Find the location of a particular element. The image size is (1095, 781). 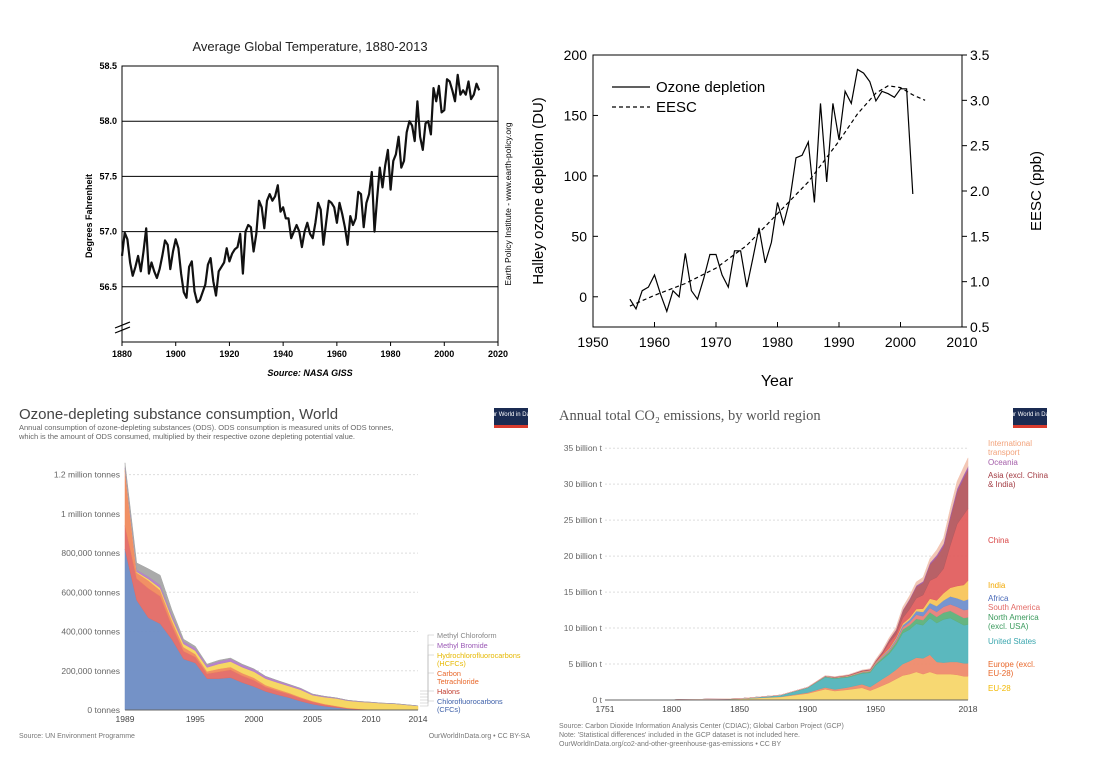

eesc-y-axis-label: EESC (ppb) is located at coordinates (1036, 191).